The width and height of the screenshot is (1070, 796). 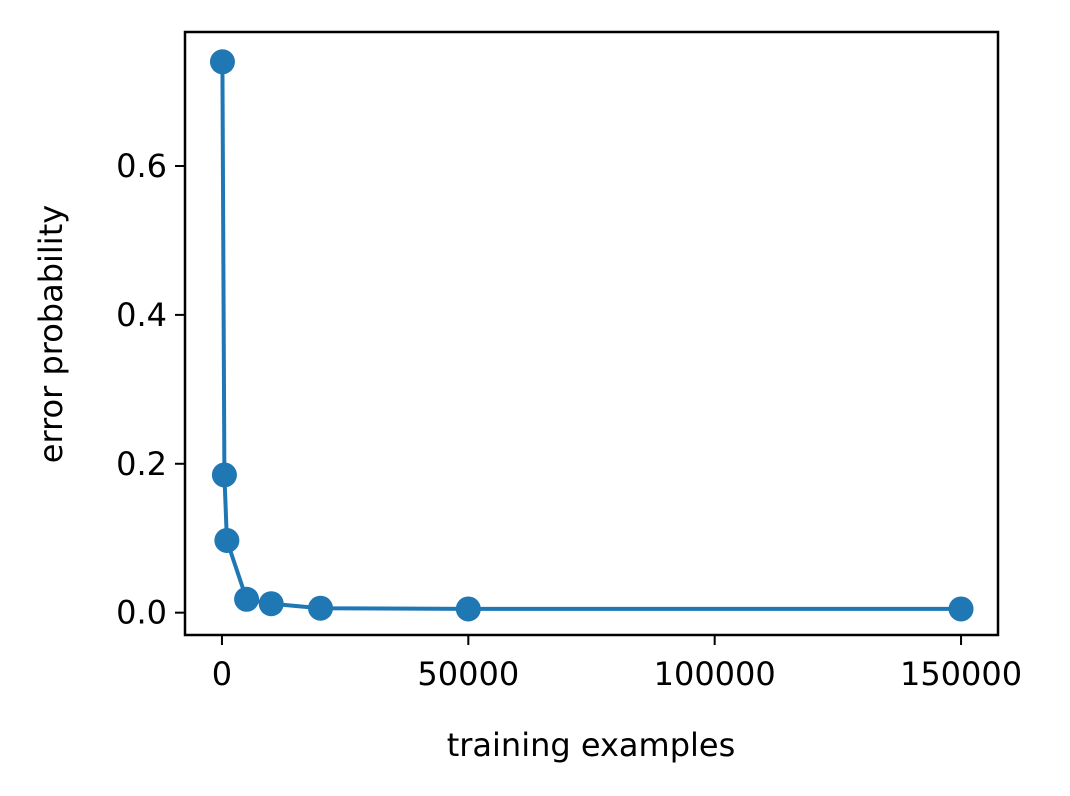 What do you see at coordinates (468, 674) in the screenshot?
I see `x-tick-label: 50000` at bounding box center [468, 674].